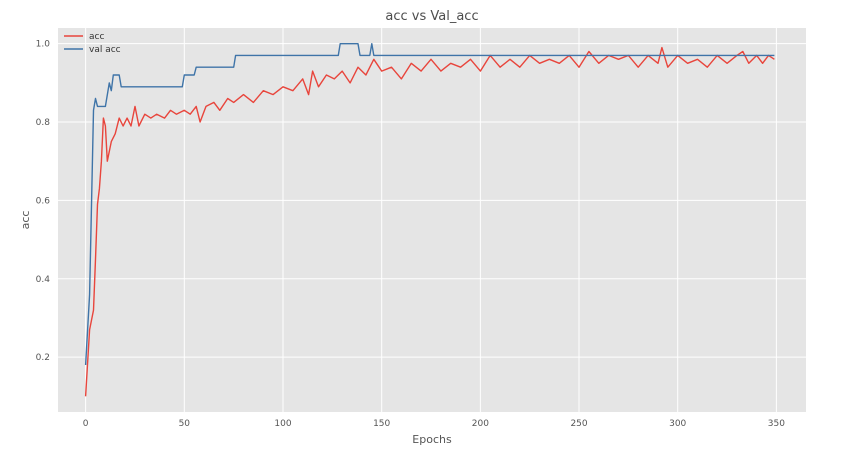  What do you see at coordinates (381, 424) in the screenshot?
I see `x-tick-label: 150` at bounding box center [381, 424].